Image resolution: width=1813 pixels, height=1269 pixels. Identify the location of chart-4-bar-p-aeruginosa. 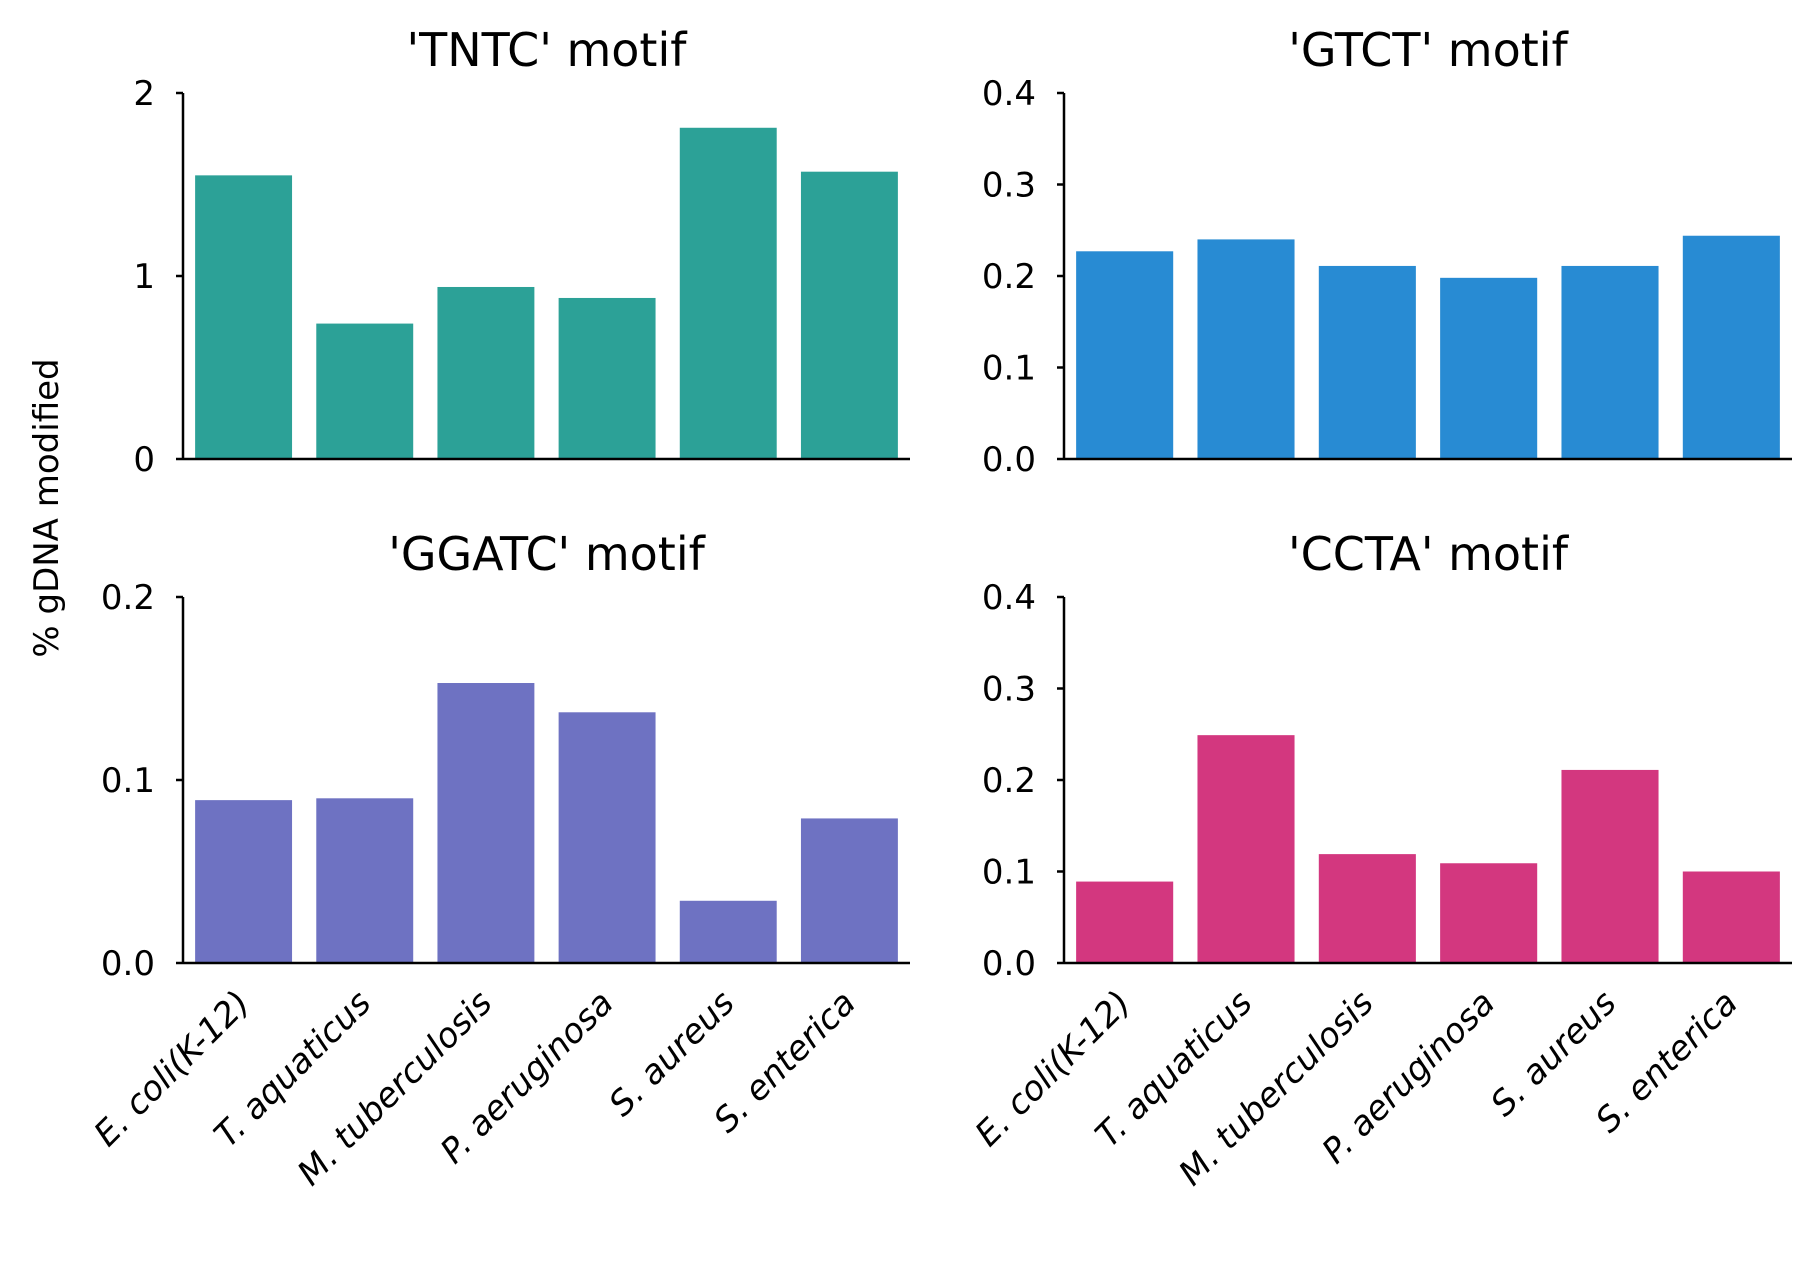
(1489, 913).